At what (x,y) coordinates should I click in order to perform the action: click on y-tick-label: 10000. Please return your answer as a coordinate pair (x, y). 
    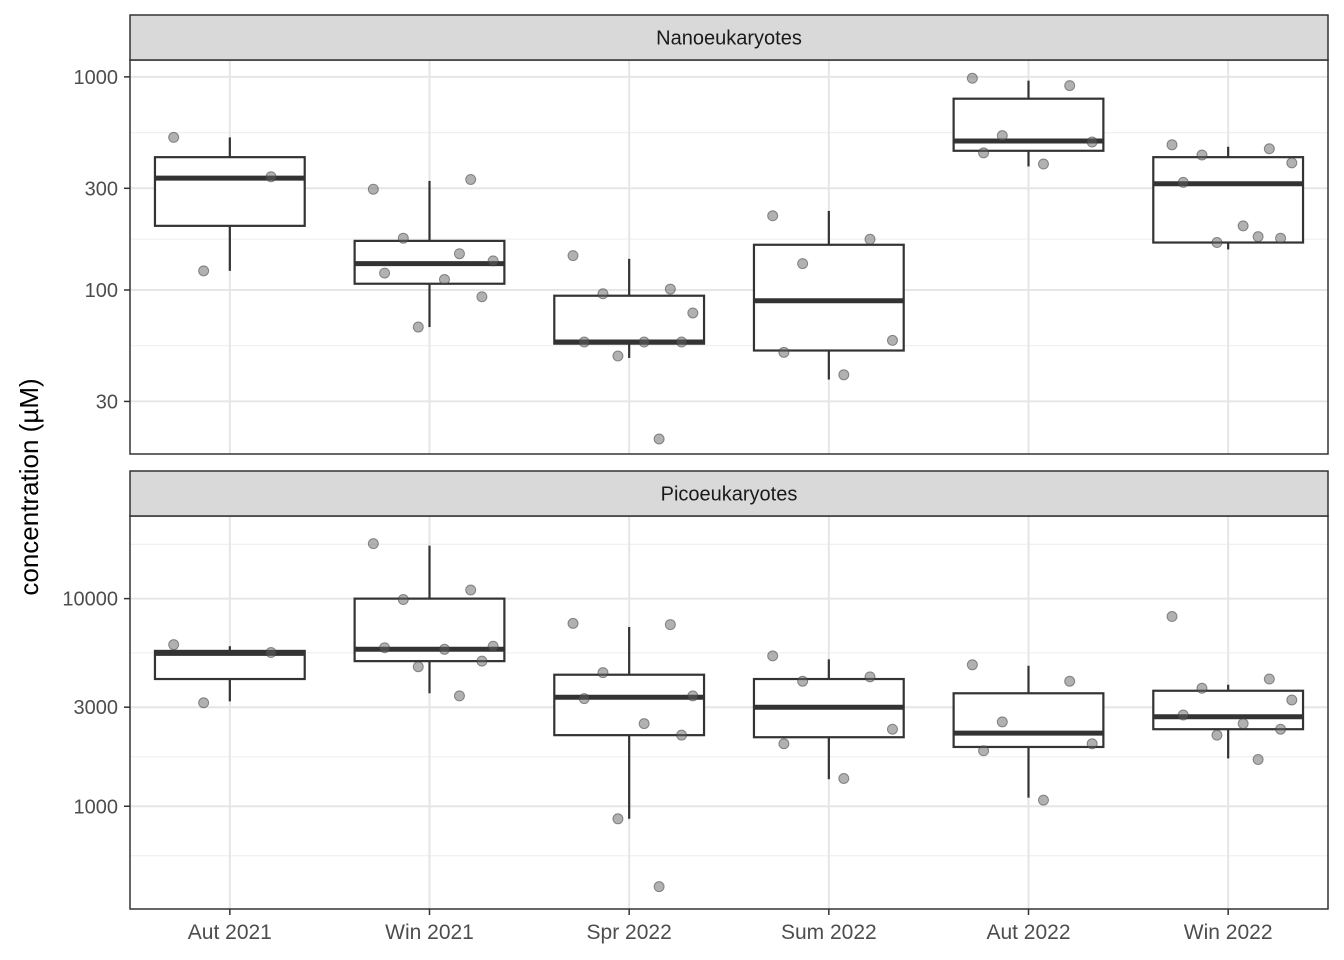
    Looking at the image, I should click on (90, 600).